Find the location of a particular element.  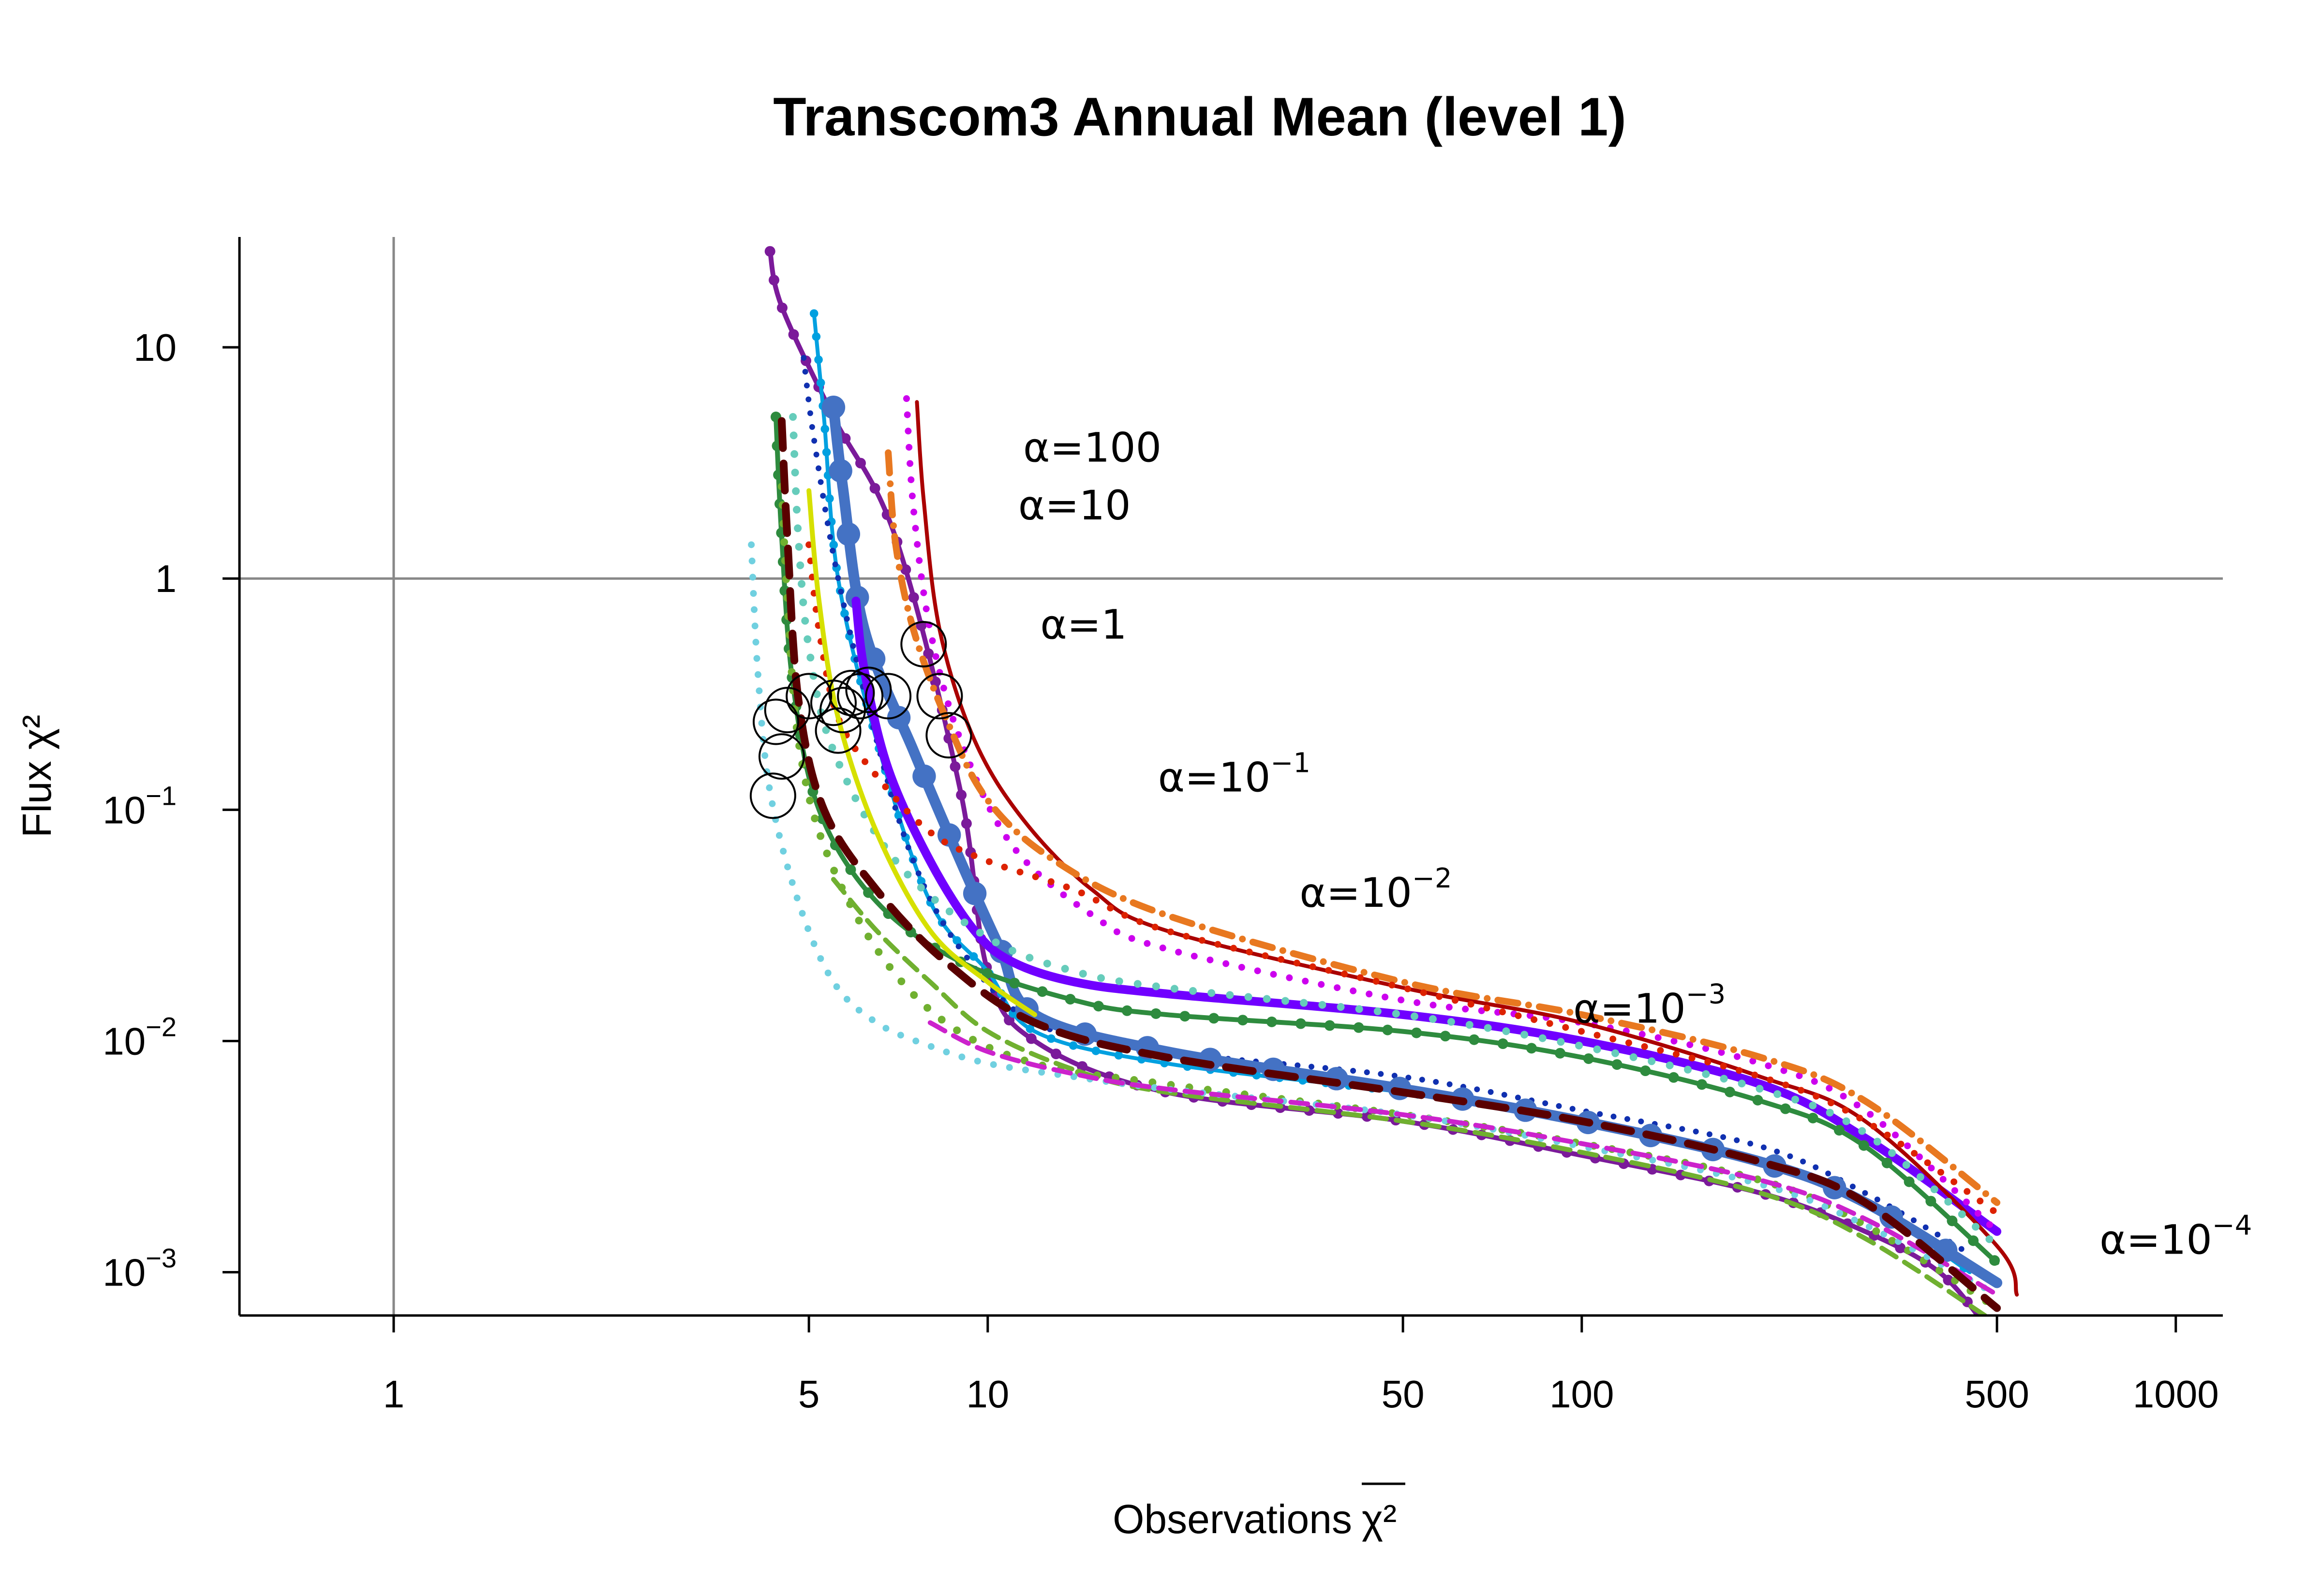

alpha-annotation-3: α=1 is located at coordinates (1083, 624).